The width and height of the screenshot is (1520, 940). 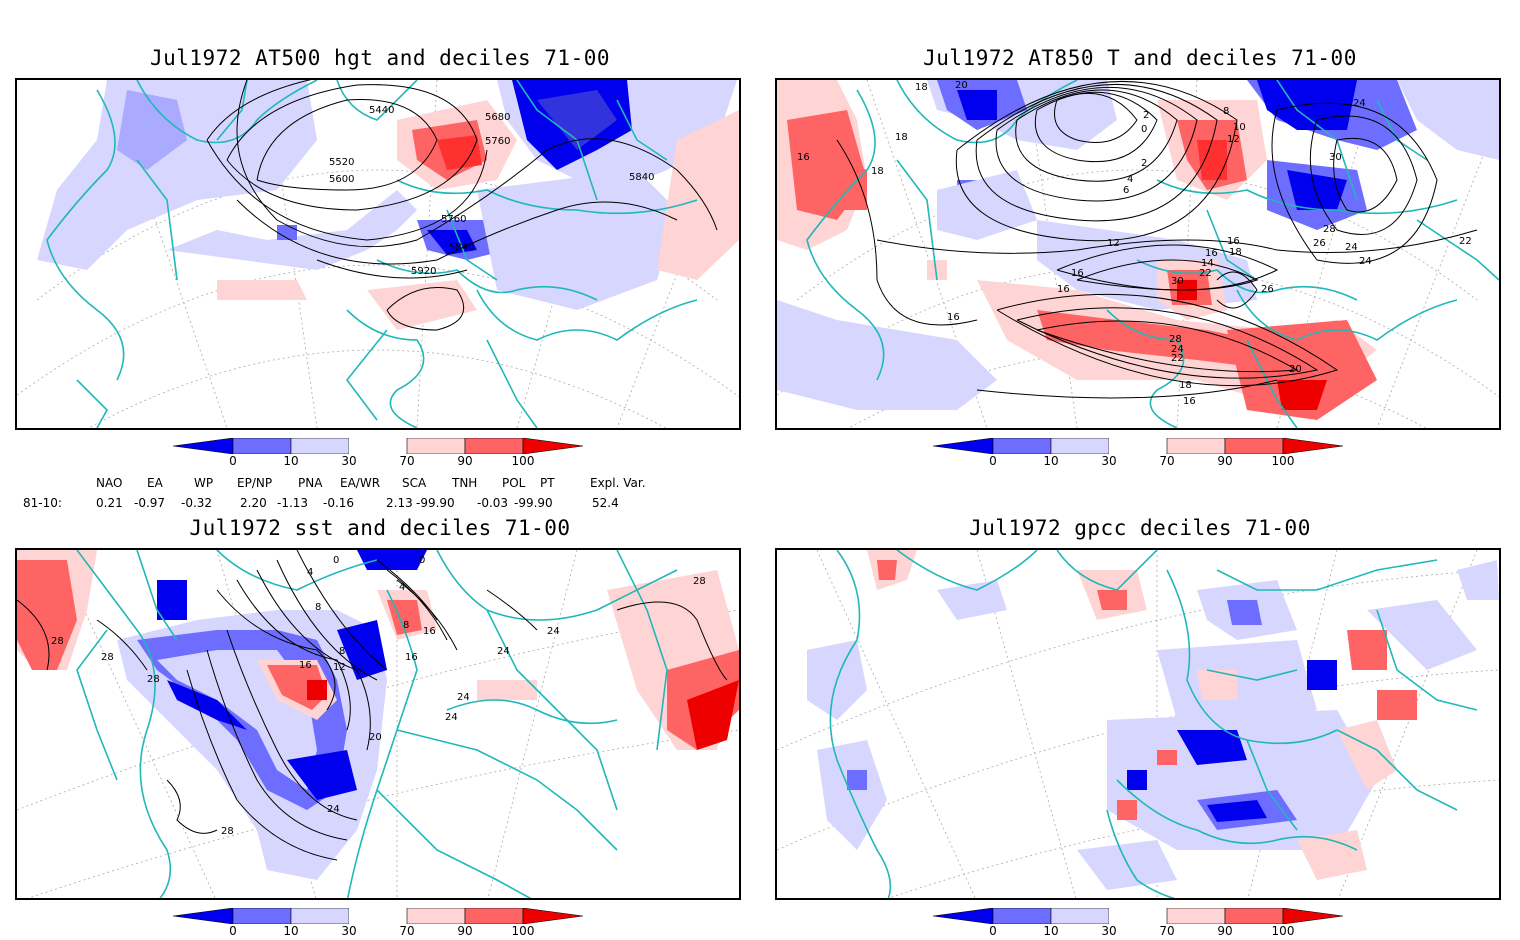 I want to click on contour-label: 4, so click(x=310, y=572).